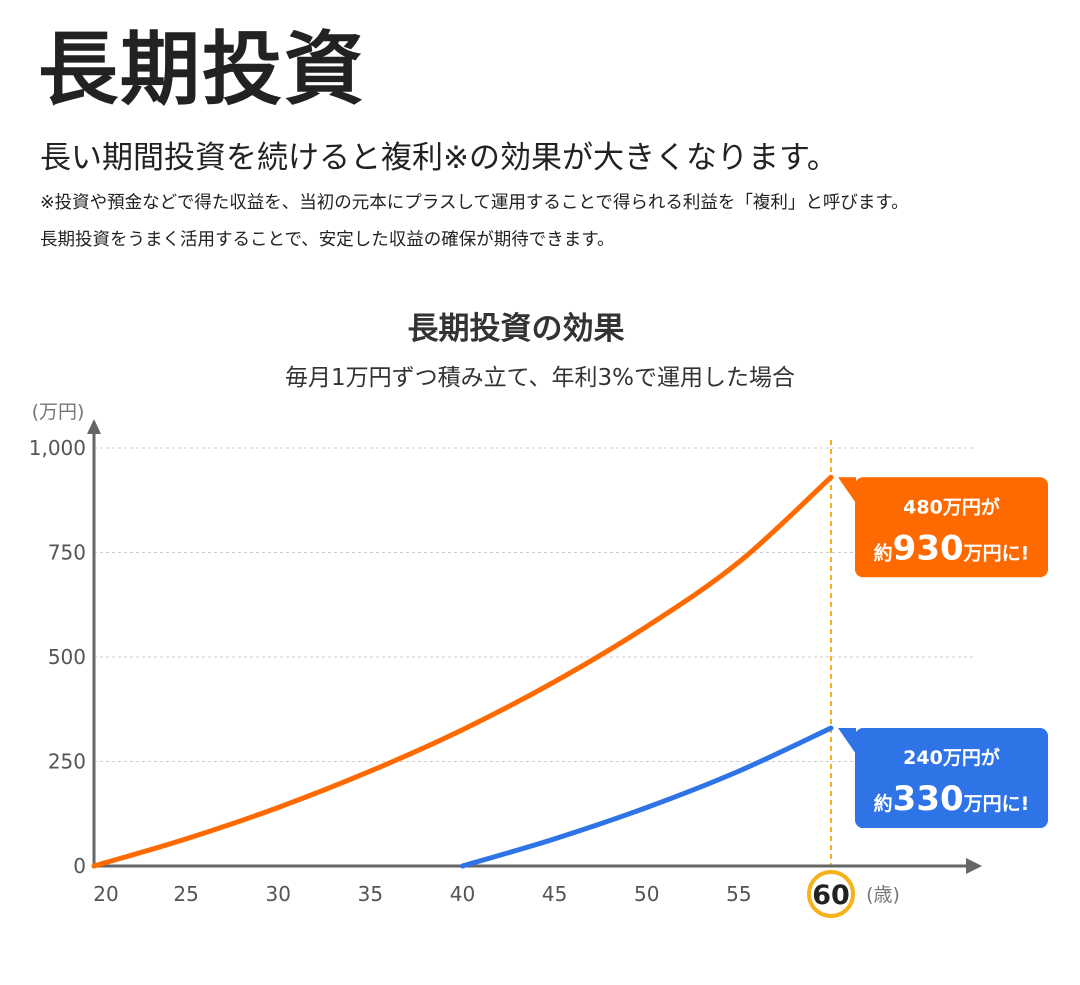 The height and width of the screenshot is (985, 1080). Describe the element at coordinates (67, 553) in the screenshot. I see `y-tick-label: 750` at that location.